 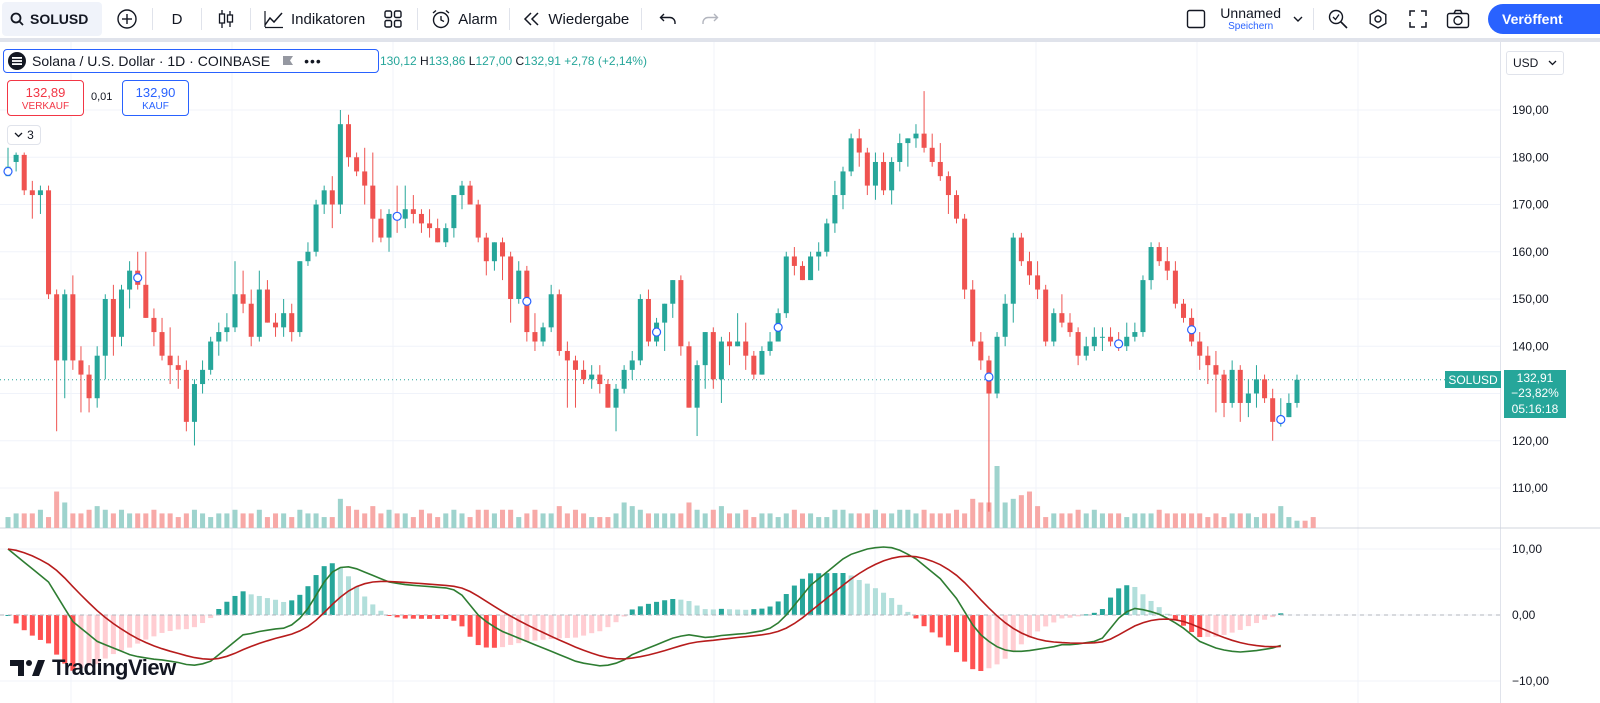 I want to click on redo-button, so click(x=710, y=19).